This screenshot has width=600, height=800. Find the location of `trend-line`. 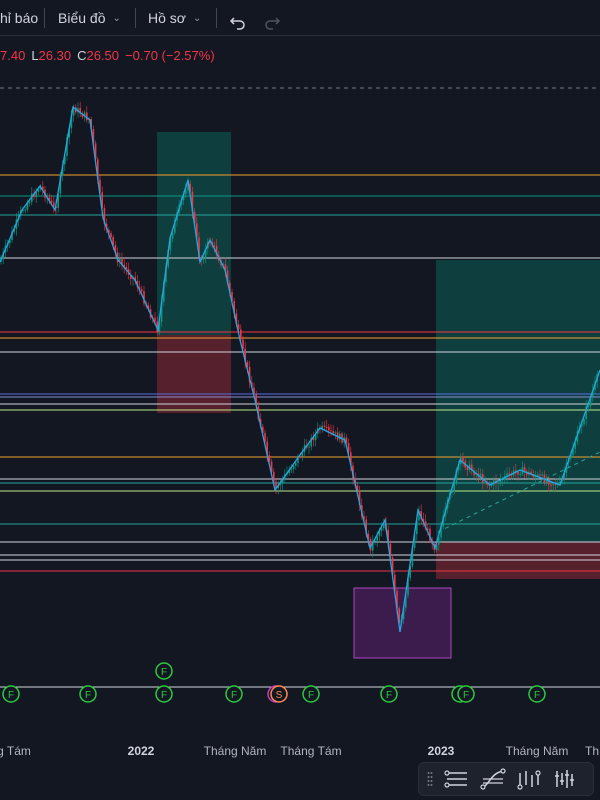

trend-line is located at coordinates (518, 492).